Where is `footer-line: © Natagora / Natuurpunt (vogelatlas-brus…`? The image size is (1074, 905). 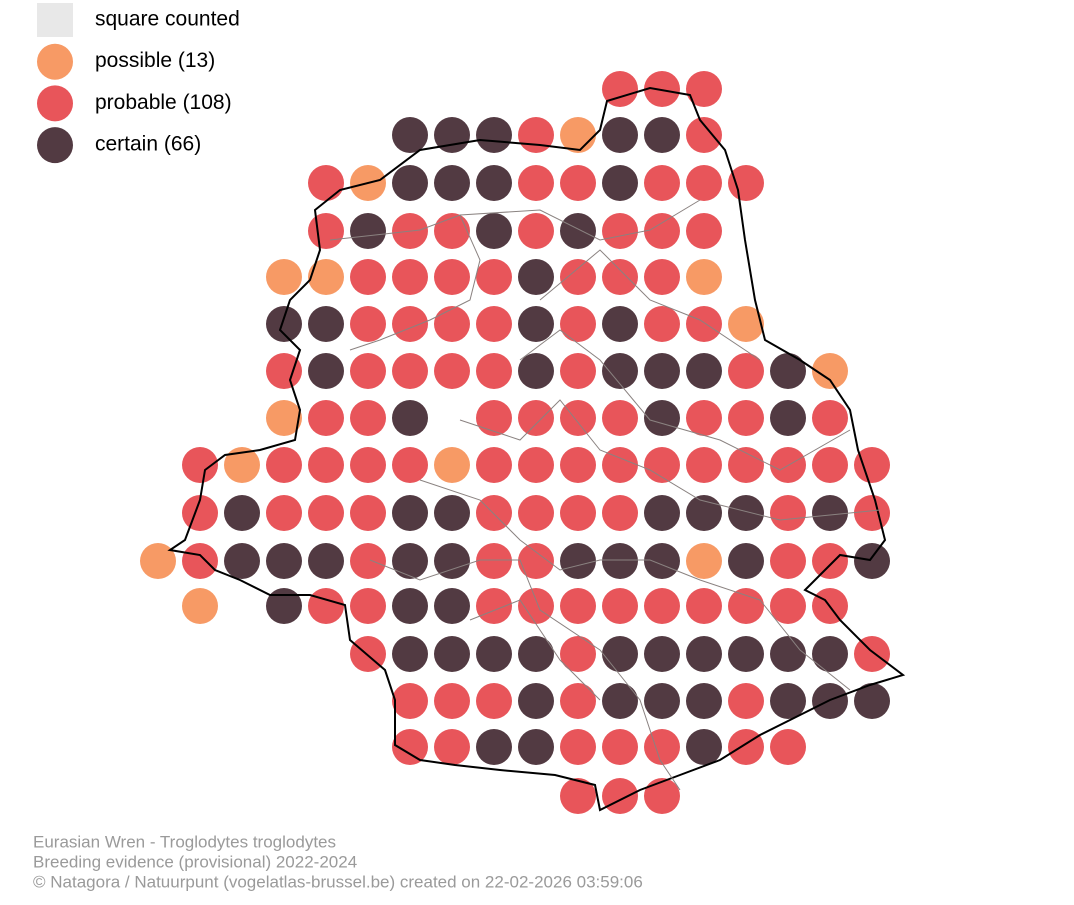
footer-line: © Natagora / Natuurpunt (vogelatlas-brus… is located at coordinates (338, 881).